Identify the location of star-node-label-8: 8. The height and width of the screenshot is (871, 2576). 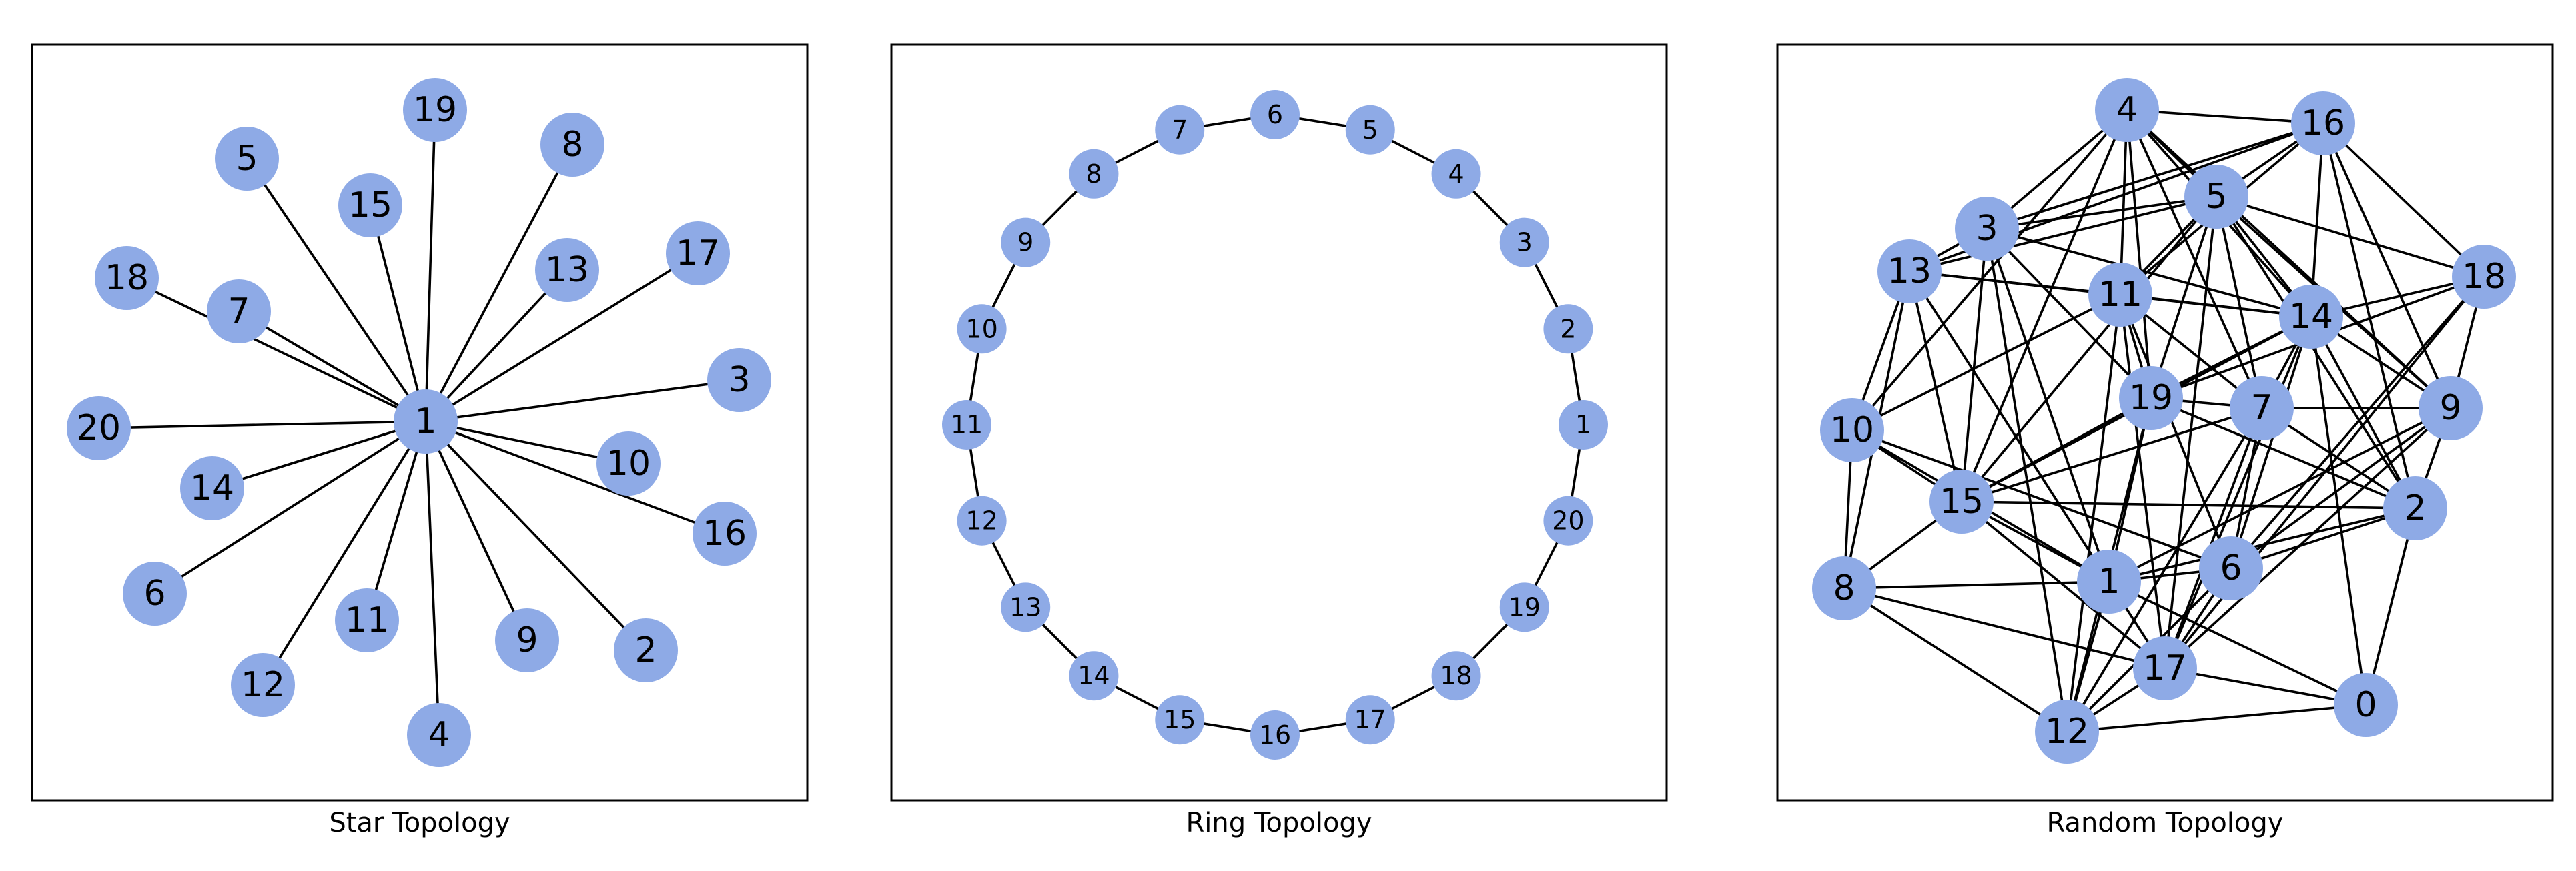
(572, 145).